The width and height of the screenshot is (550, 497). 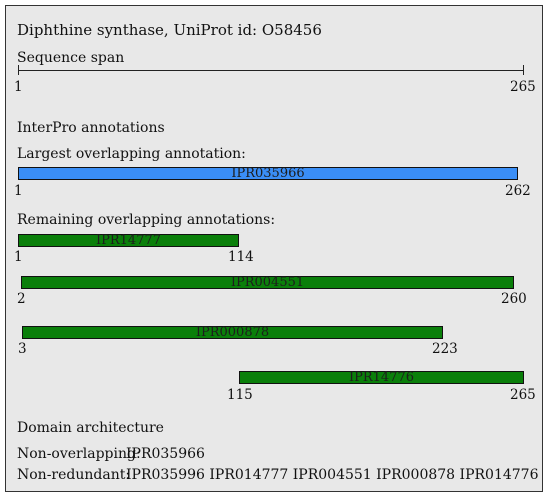 I want to click on largest-annotation-start: 1, so click(x=18, y=191).